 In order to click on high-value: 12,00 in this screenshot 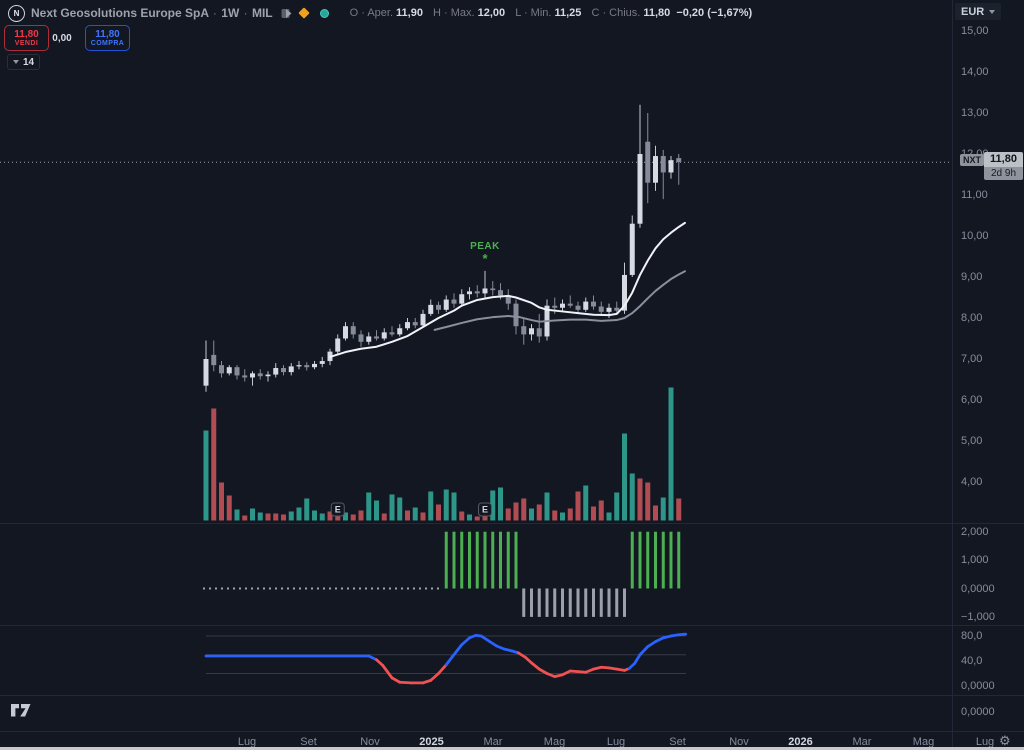, I will do `click(491, 13)`.